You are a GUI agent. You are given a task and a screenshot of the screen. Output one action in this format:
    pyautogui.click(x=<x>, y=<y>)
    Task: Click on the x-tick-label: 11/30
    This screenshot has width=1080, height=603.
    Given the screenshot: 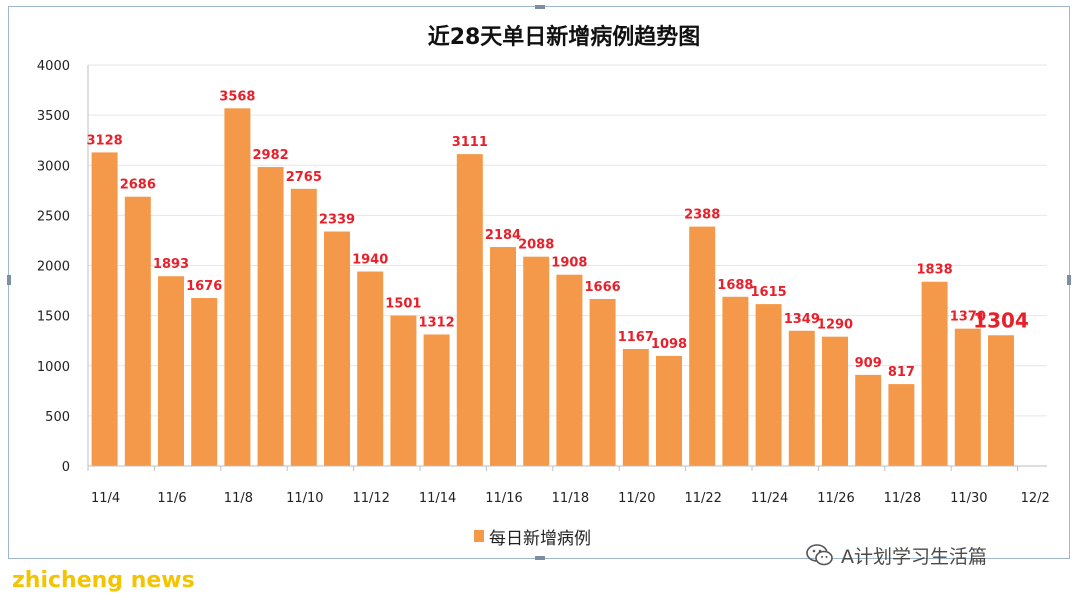 What is the action you would take?
    pyautogui.click(x=968, y=498)
    